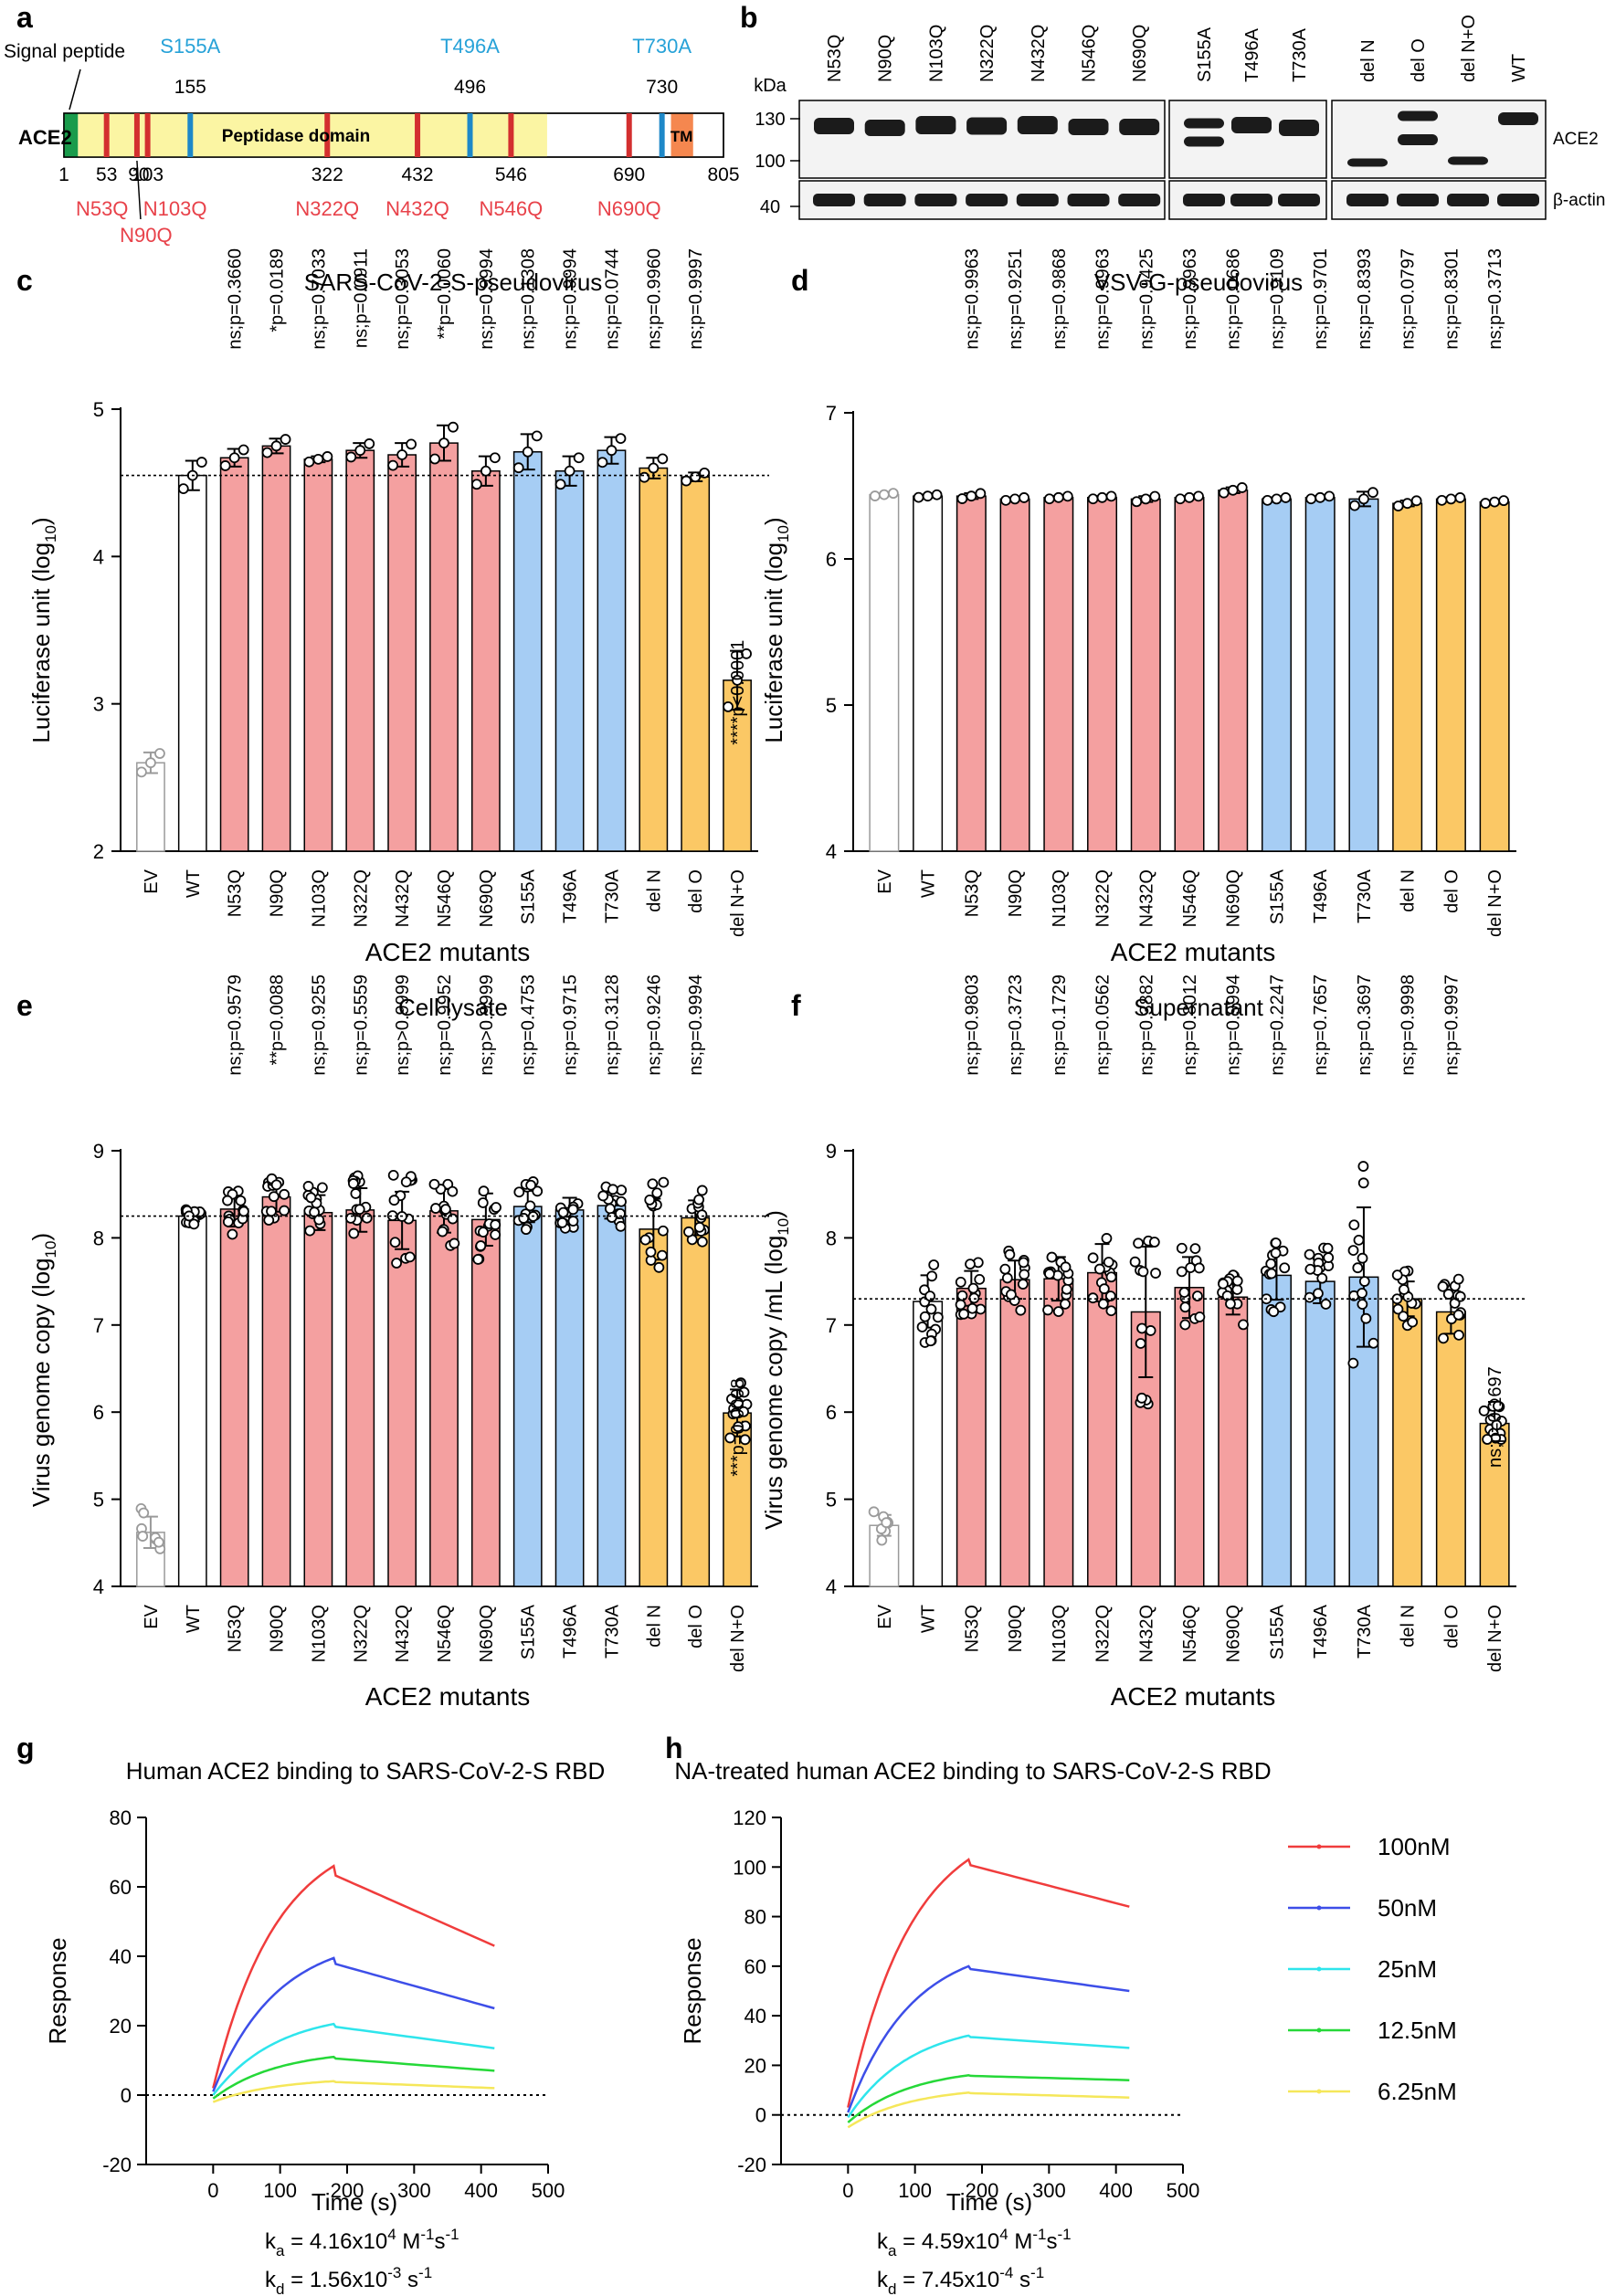 The height and width of the screenshot is (2296, 1605). What do you see at coordinates (612, 1631) in the screenshot?
I see `x-tick-label: T730A` at bounding box center [612, 1631].